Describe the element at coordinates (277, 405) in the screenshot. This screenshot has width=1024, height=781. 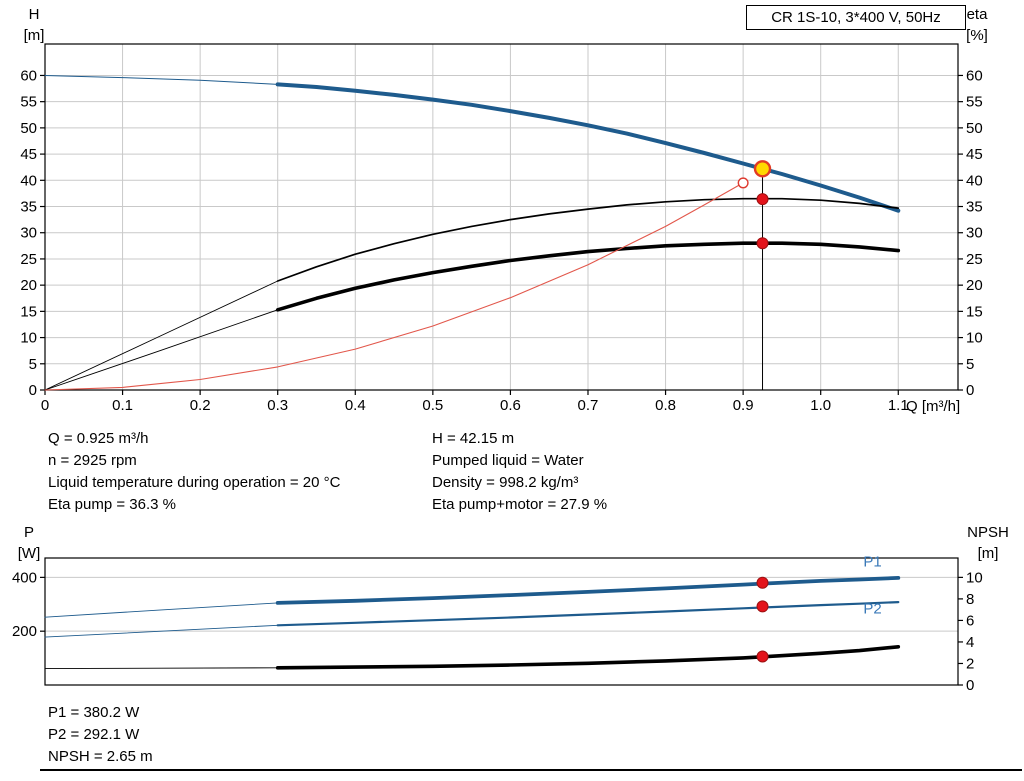
I see `x-tick-label: 0.3` at that location.